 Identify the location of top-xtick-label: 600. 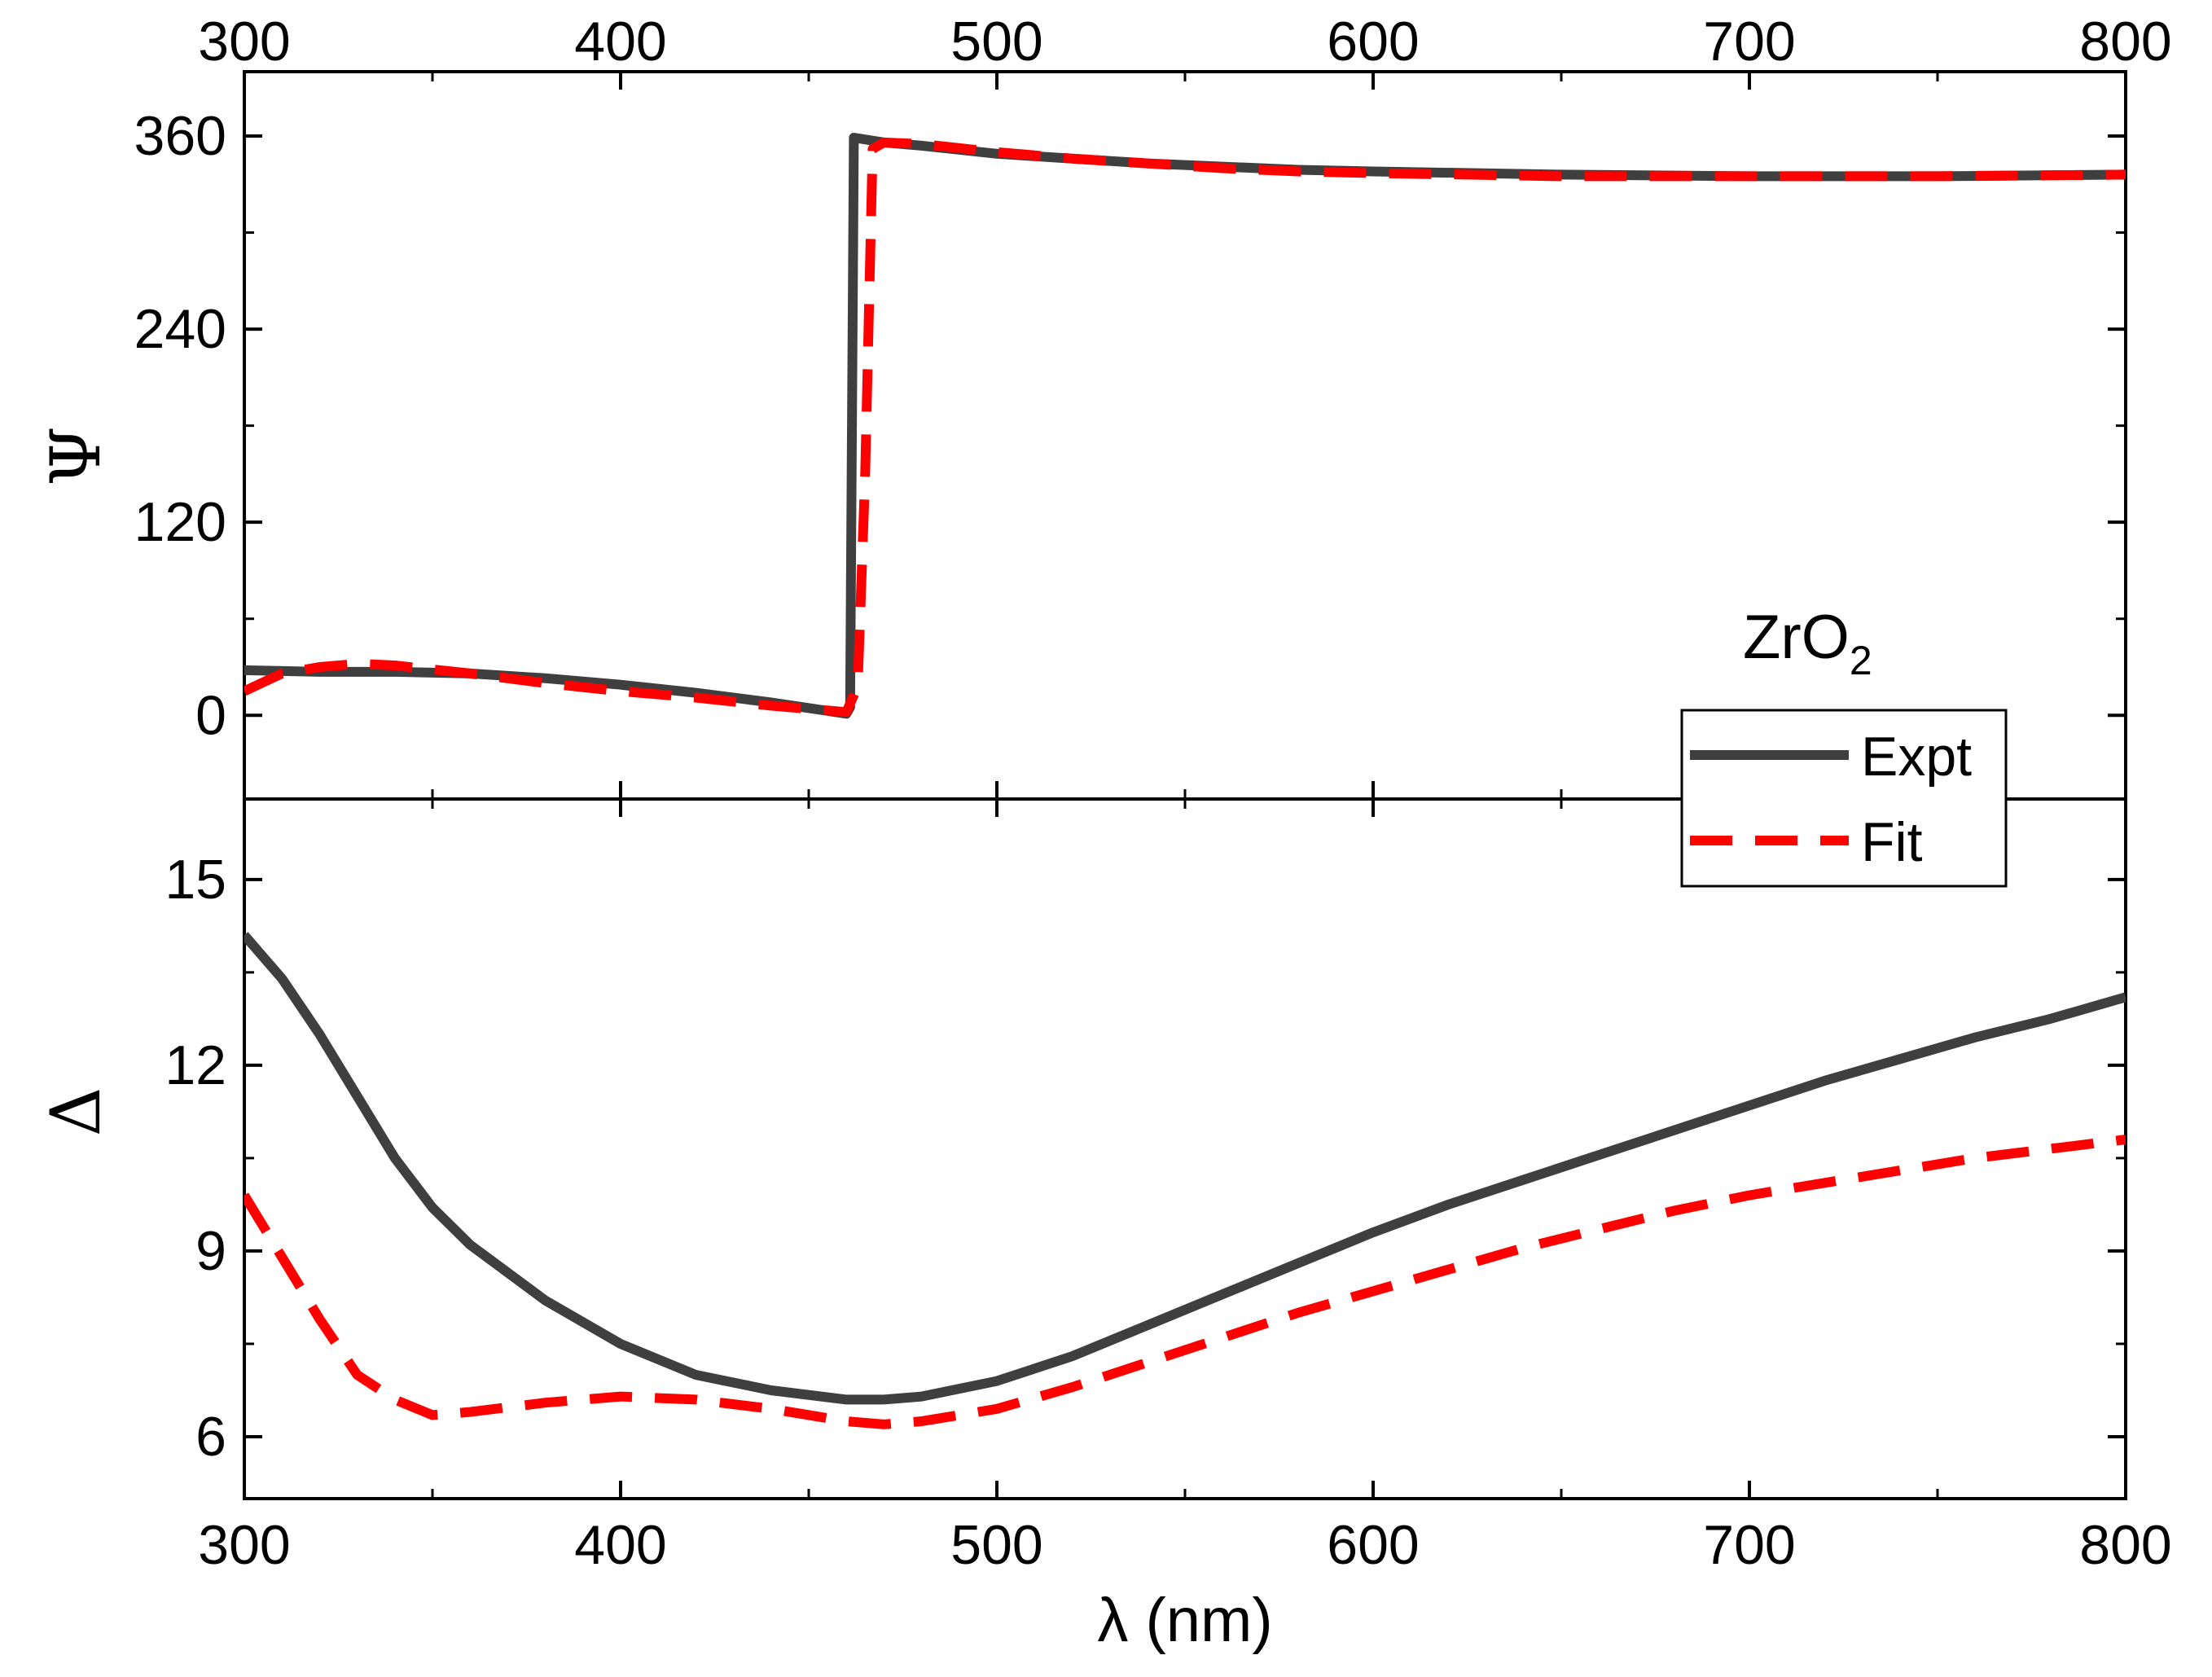
(1373, 41).